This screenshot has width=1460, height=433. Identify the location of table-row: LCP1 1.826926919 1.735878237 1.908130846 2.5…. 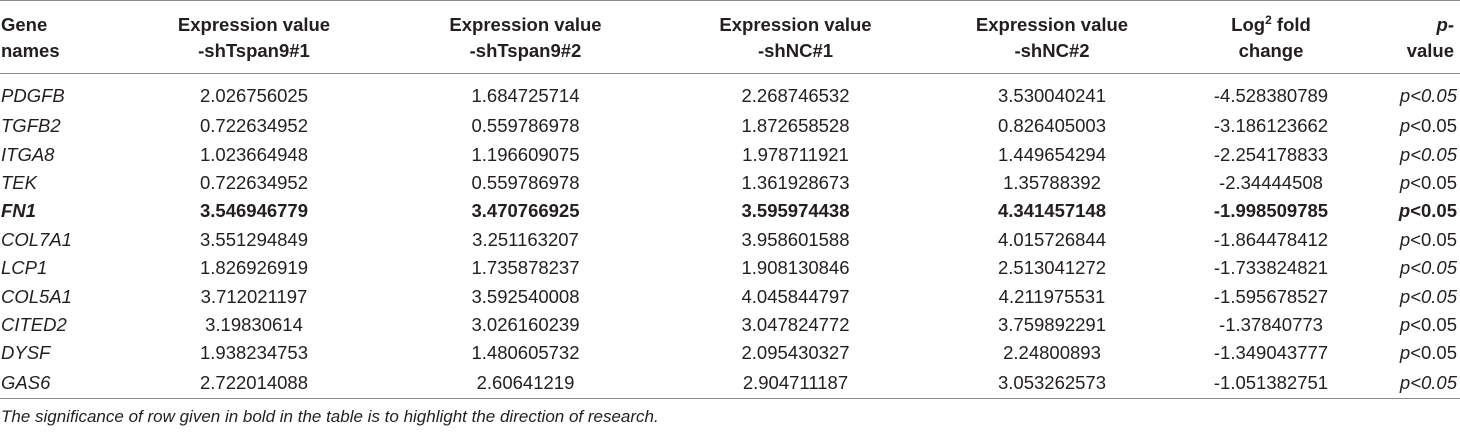
(730, 268).